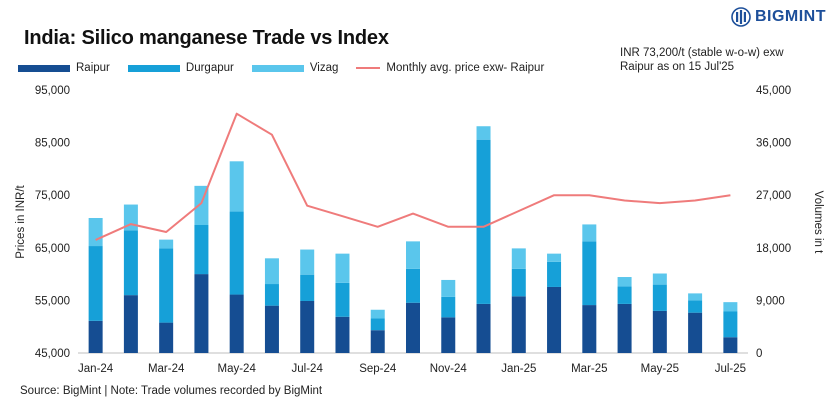  What do you see at coordinates (518, 369) in the screenshot?
I see `x-tick-label: Jan-25` at bounding box center [518, 369].